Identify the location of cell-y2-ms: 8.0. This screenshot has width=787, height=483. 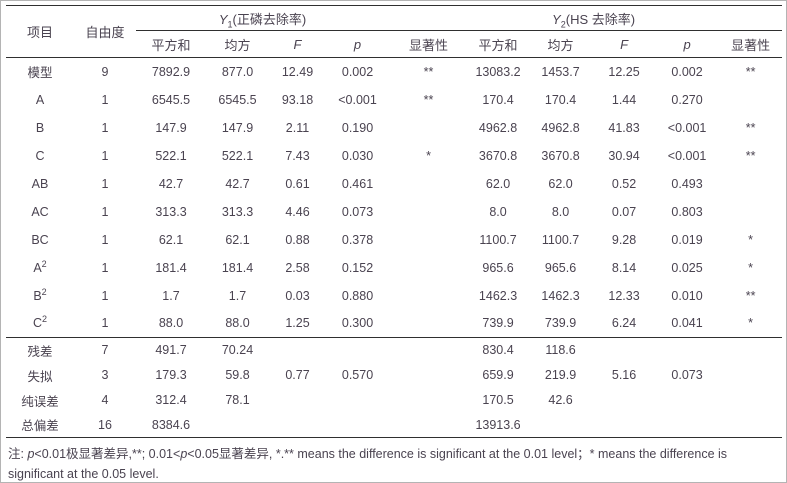
(560, 211).